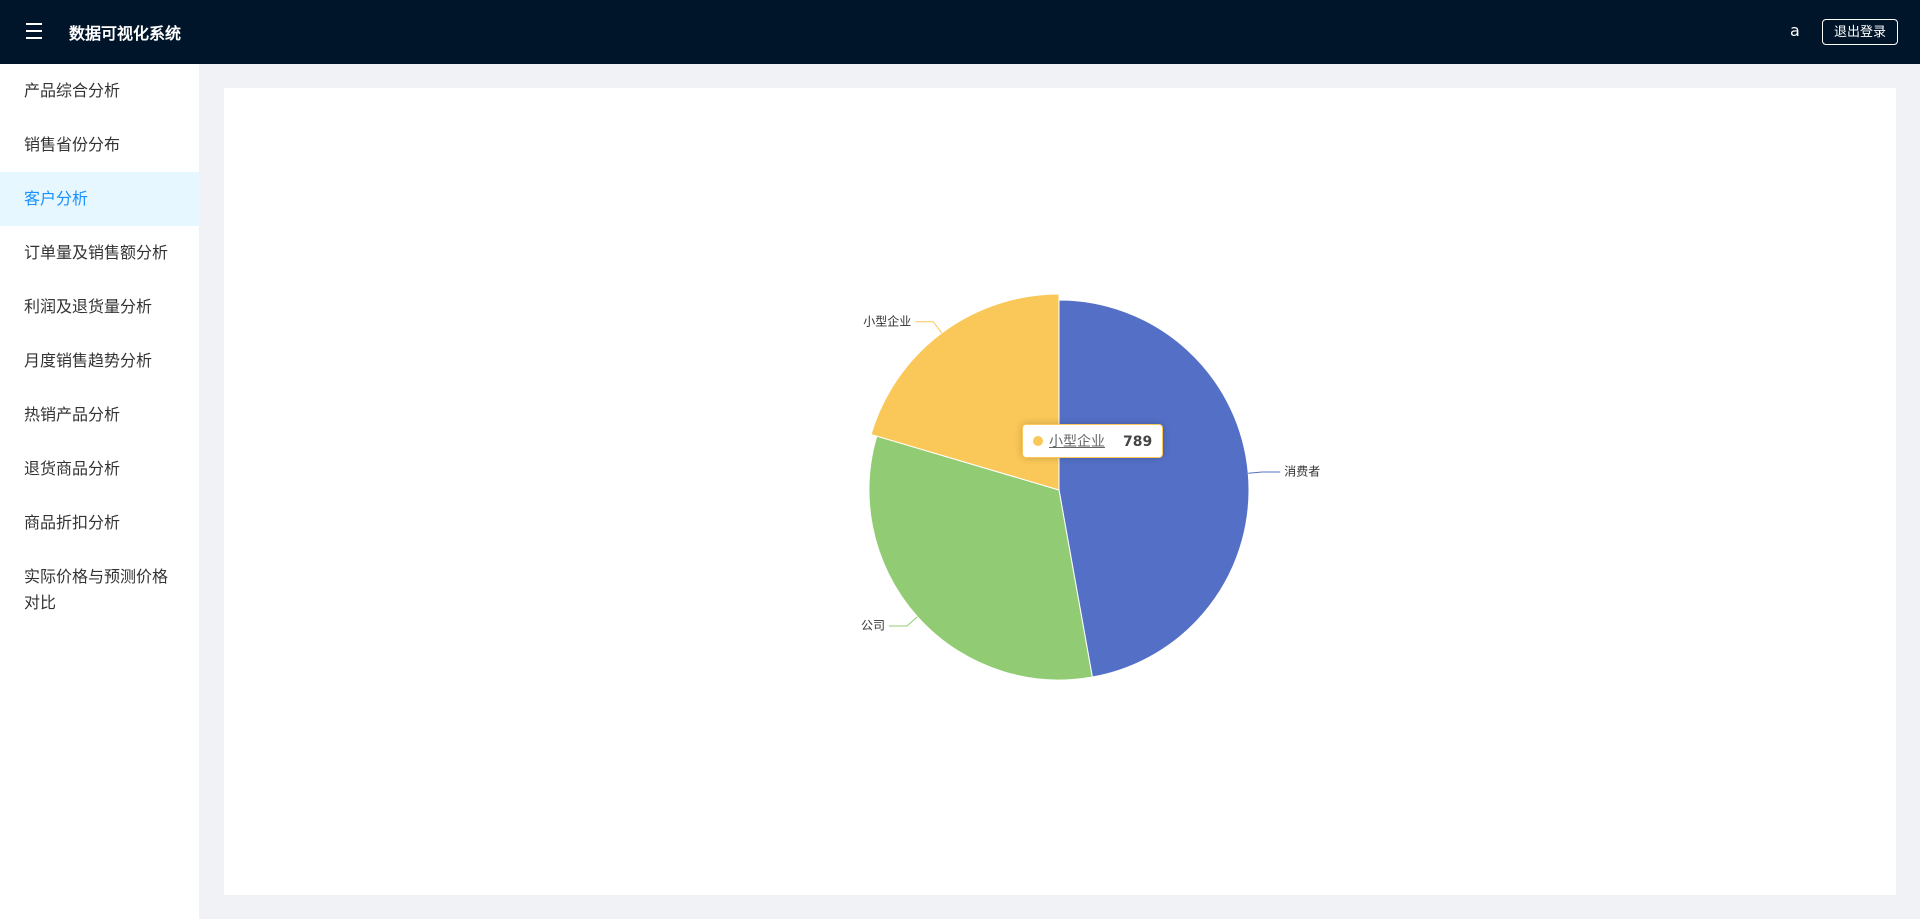 The height and width of the screenshot is (919, 1920). What do you see at coordinates (72, 522) in the screenshot?
I see `menu-item: 商品折扣分析` at bounding box center [72, 522].